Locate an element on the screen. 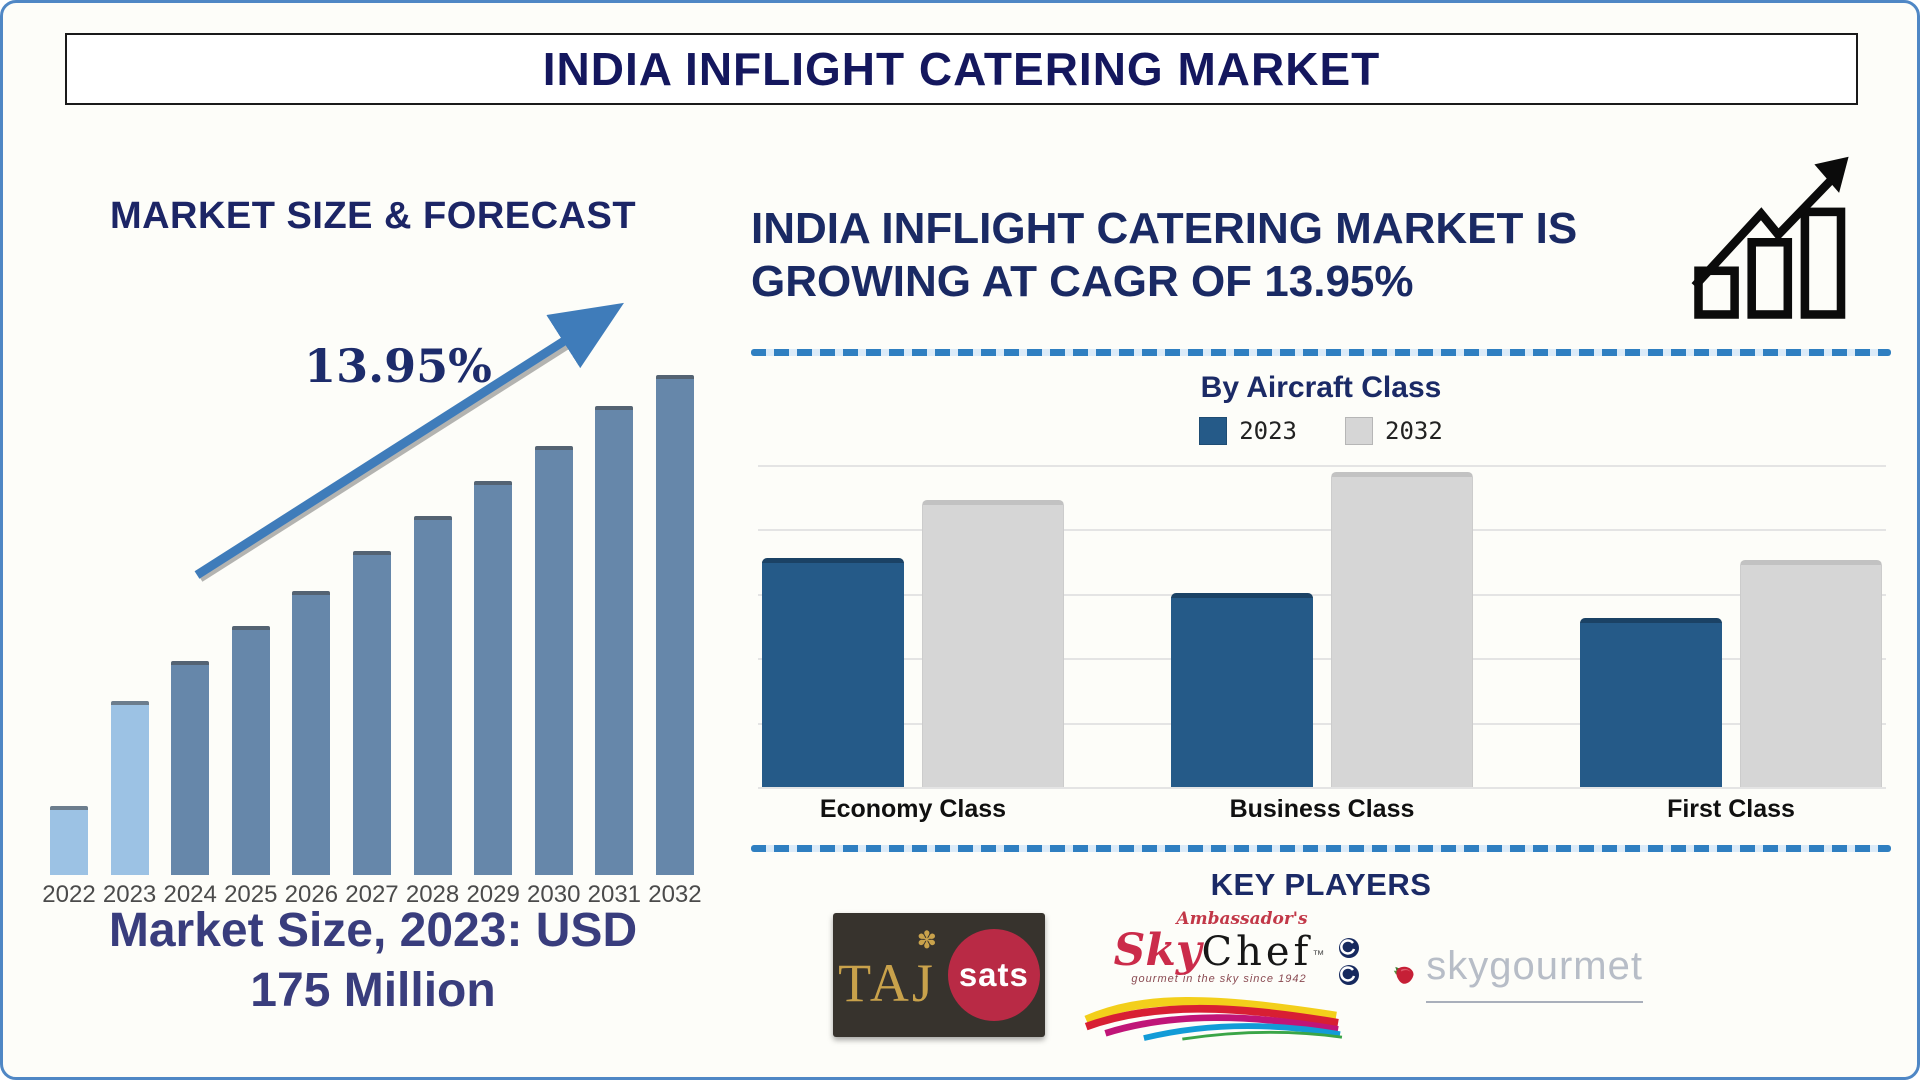 The width and height of the screenshot is (1920, 1080). bar-2028 is located at coordinates (432, 695).